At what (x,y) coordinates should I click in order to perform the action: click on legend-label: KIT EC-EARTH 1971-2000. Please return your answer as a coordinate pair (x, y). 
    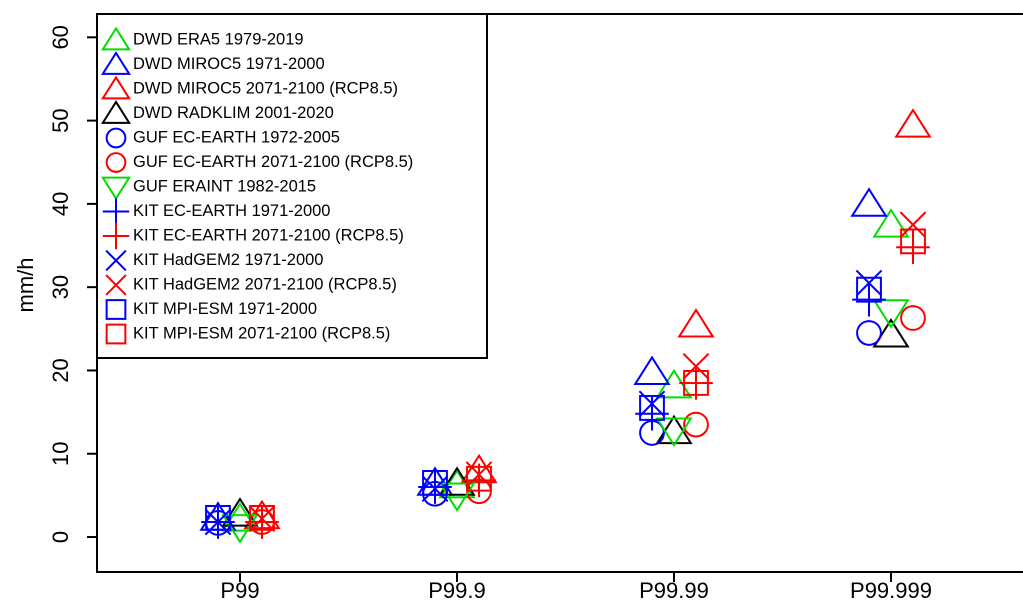
    Looking at the image, I should click on (231, 211).